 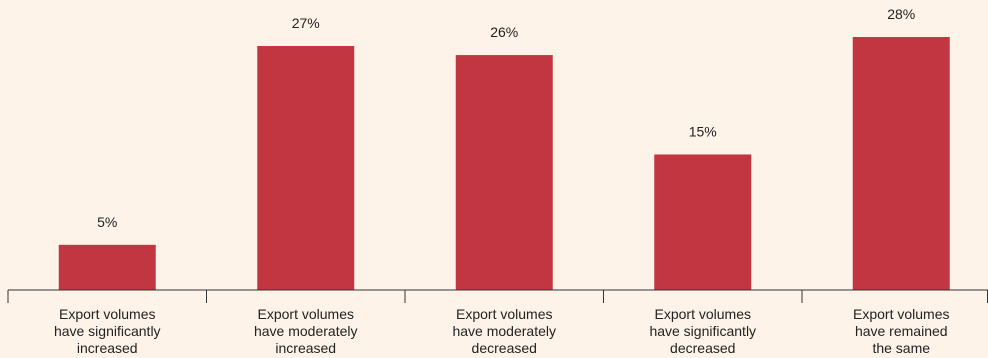 What do you see at coordinates (498, 296) in the screenshot?
I see `x-axis` at bounding box center [498, 296].